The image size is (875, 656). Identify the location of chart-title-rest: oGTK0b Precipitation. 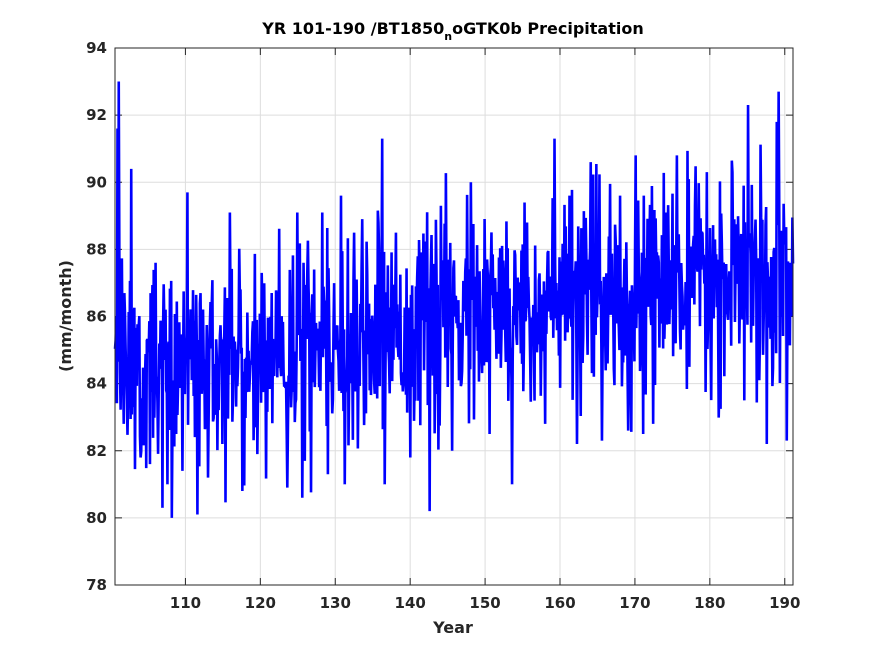
(548, 28).